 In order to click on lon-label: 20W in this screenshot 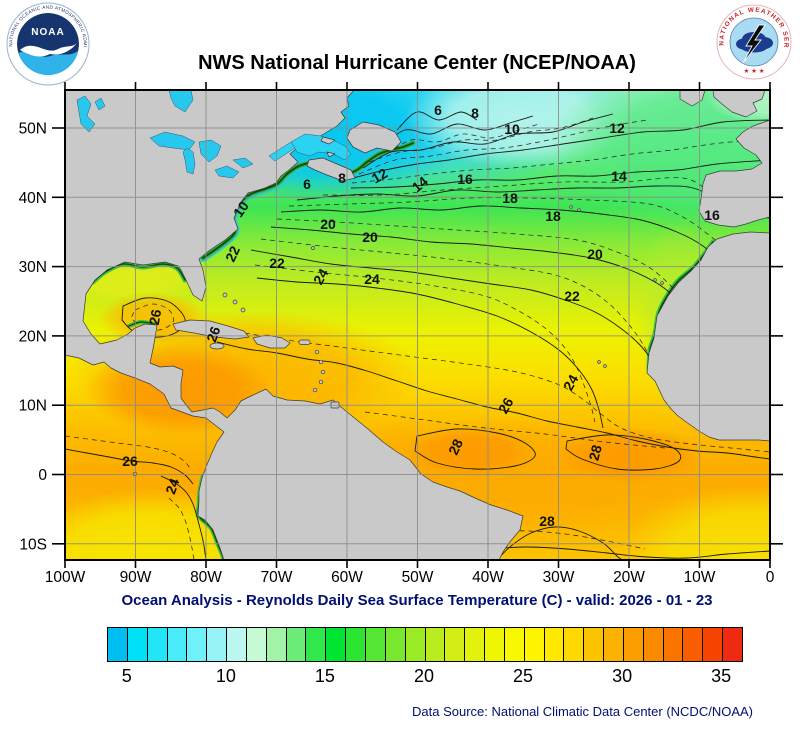, I will do `click(629, 577)`.